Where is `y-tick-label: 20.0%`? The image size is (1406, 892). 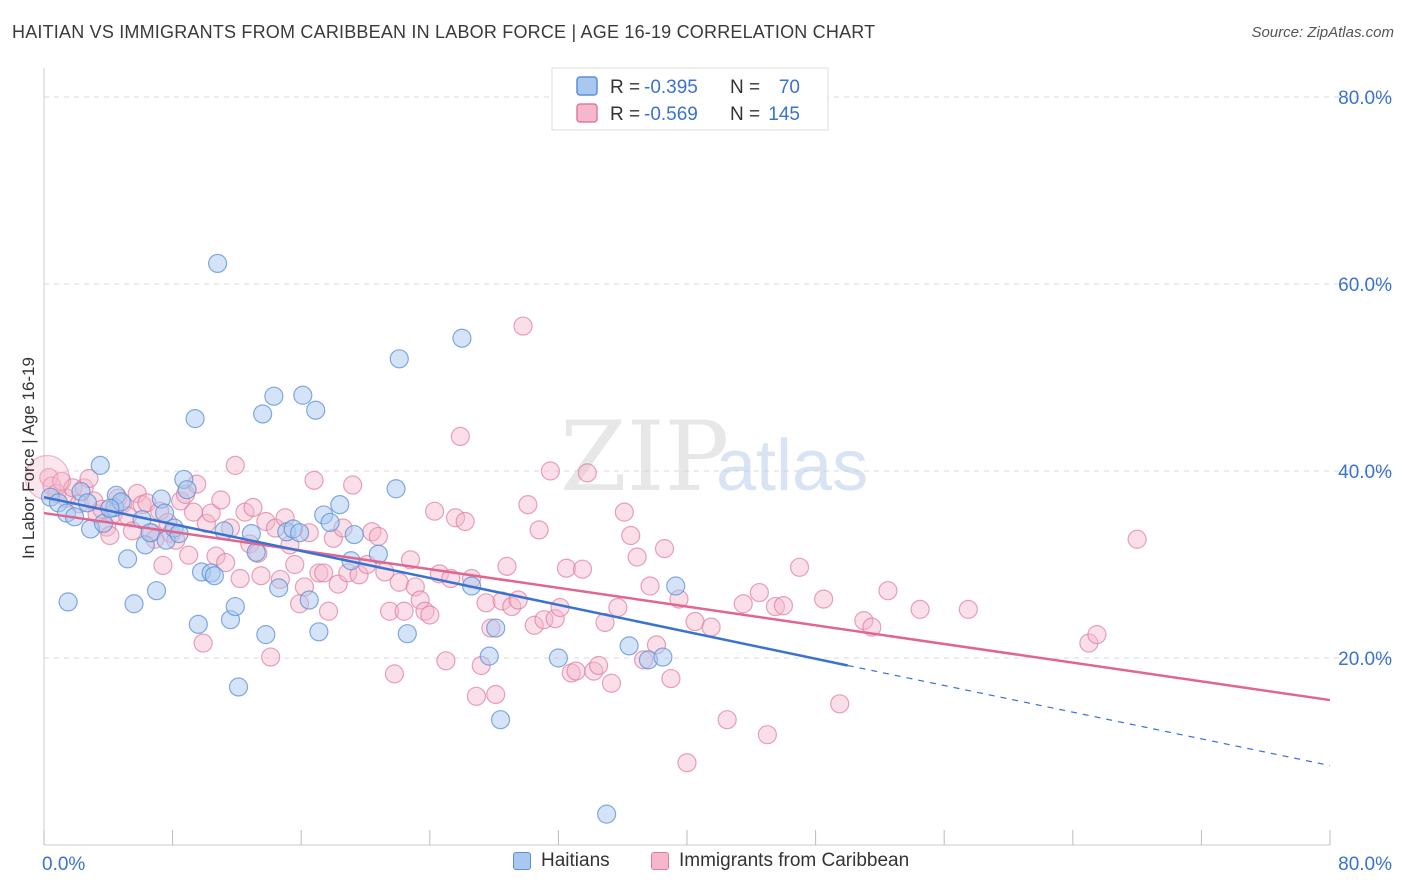
y-tick-label: 20.0% is located at coordinates (1365, 659).